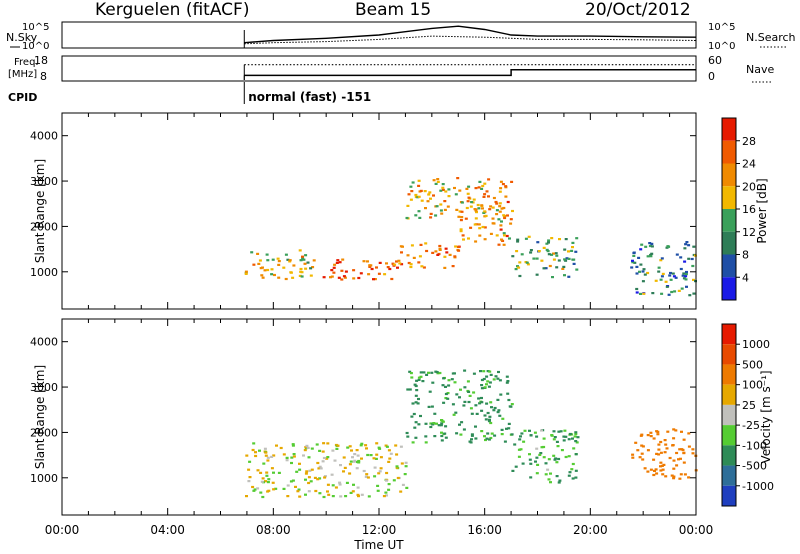 Image resolution: width=800 pixels, height=554 pixels. I want to click on frequency-label: Freq., so click(26, 62).